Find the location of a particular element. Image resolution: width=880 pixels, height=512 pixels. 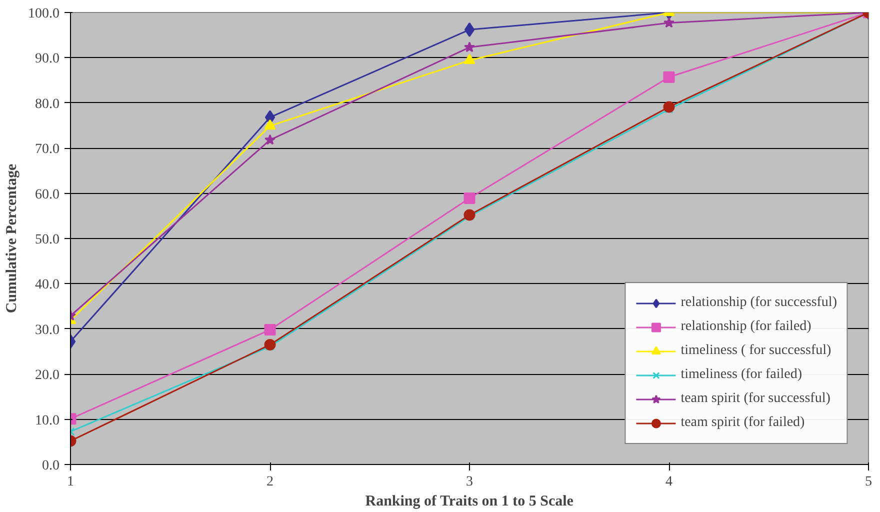

x-tick-label: 3 is located at coordinates (469, 482).